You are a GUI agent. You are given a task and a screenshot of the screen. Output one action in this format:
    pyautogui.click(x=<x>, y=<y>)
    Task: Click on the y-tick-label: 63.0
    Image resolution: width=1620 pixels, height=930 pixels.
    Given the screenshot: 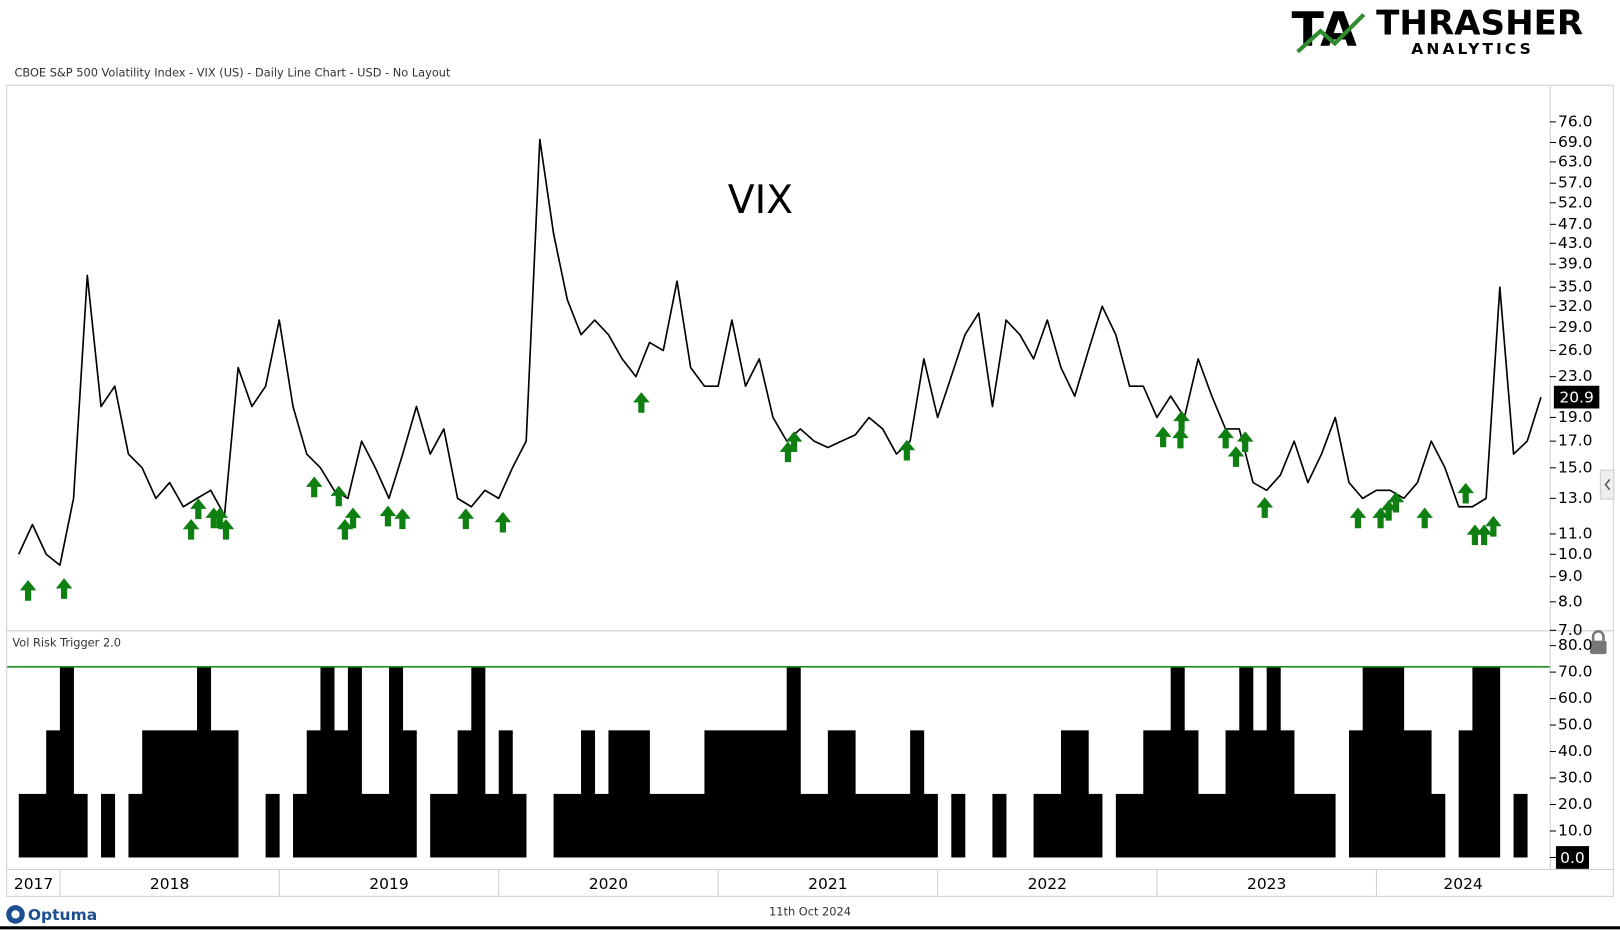 What is the action you would take?
    pyautogui.click(x=1575, y=161)
    